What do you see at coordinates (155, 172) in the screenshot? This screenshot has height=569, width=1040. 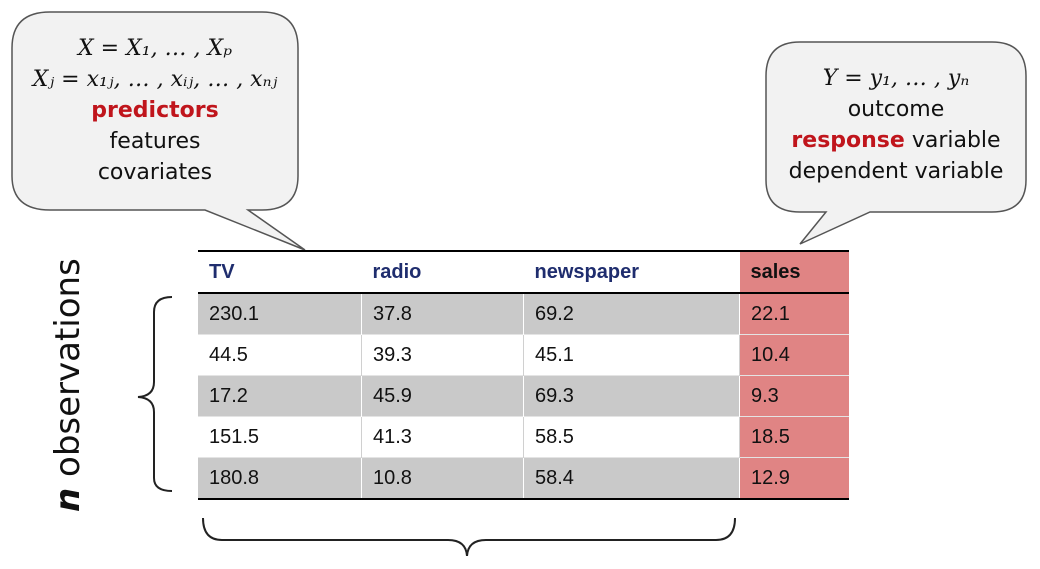 I see `covariates-term: covariates` at bounding box center [155, 172].